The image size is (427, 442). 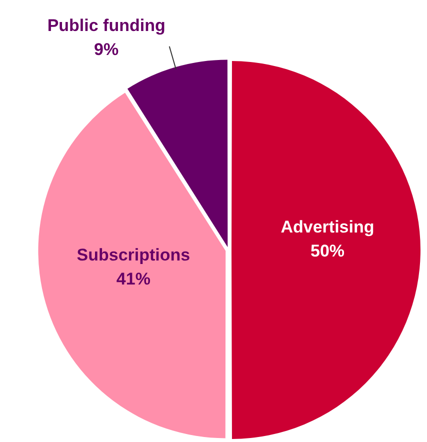 What do you see at coordinates (327, 227) in the screenshot?
I see `slice-label: Advertising` at bounding box center [327, 227].